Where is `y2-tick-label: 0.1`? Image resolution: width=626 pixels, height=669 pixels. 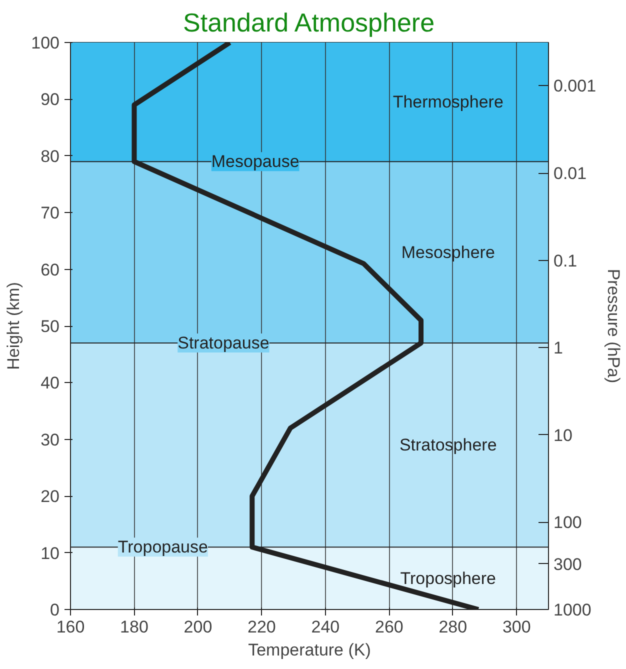
y2-tick-label: 0.1 is located at coordinates (566, 260).